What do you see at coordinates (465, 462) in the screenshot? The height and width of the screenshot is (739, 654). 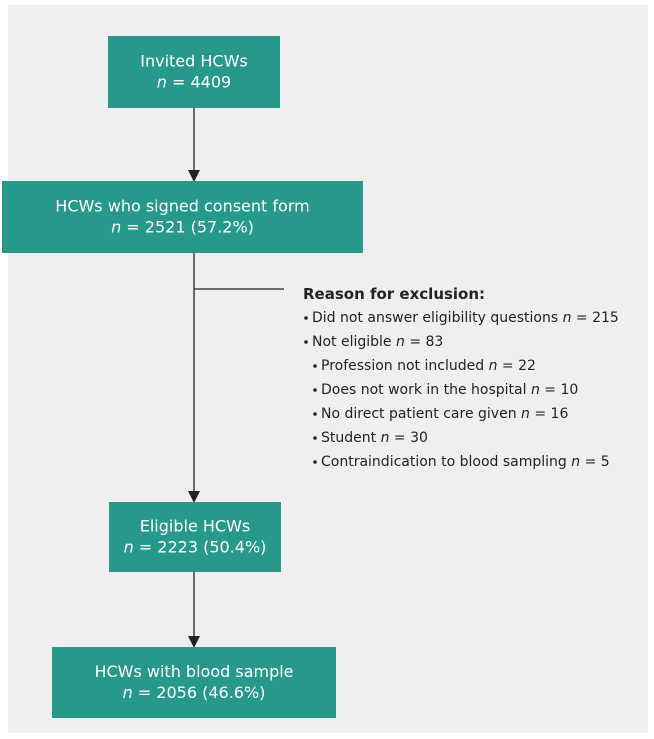 I see `exclusion-subitem: Contraindication to blood sampling n = 5` at bounding box center [465, 462].